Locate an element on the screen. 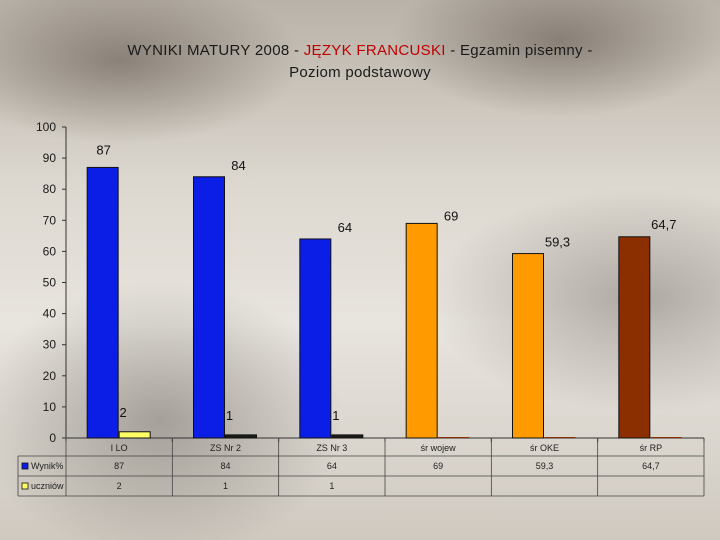 The image size is (720, 540). y-tick-label: 20 is located at coordinates (50, 376).